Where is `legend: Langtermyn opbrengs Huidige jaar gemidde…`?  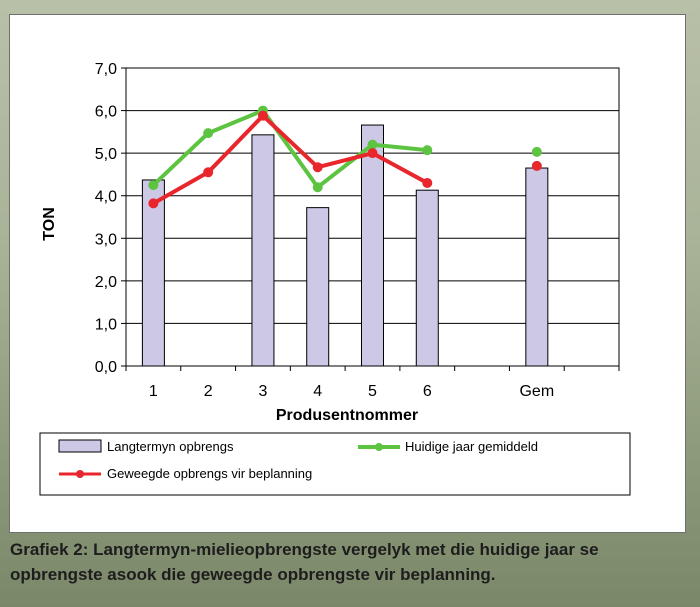 legend: Langtermyn opbrengs Huidige jaar gemidde… is located at coordinates (335, 464).